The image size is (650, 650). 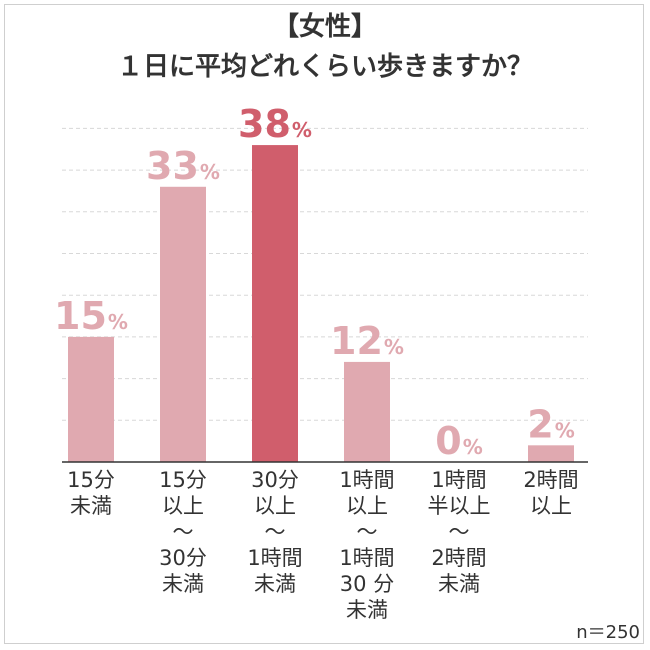 I want to click on category-label: 1時間以上〜 1時間 30 分未満, so click(x=366, y=545).